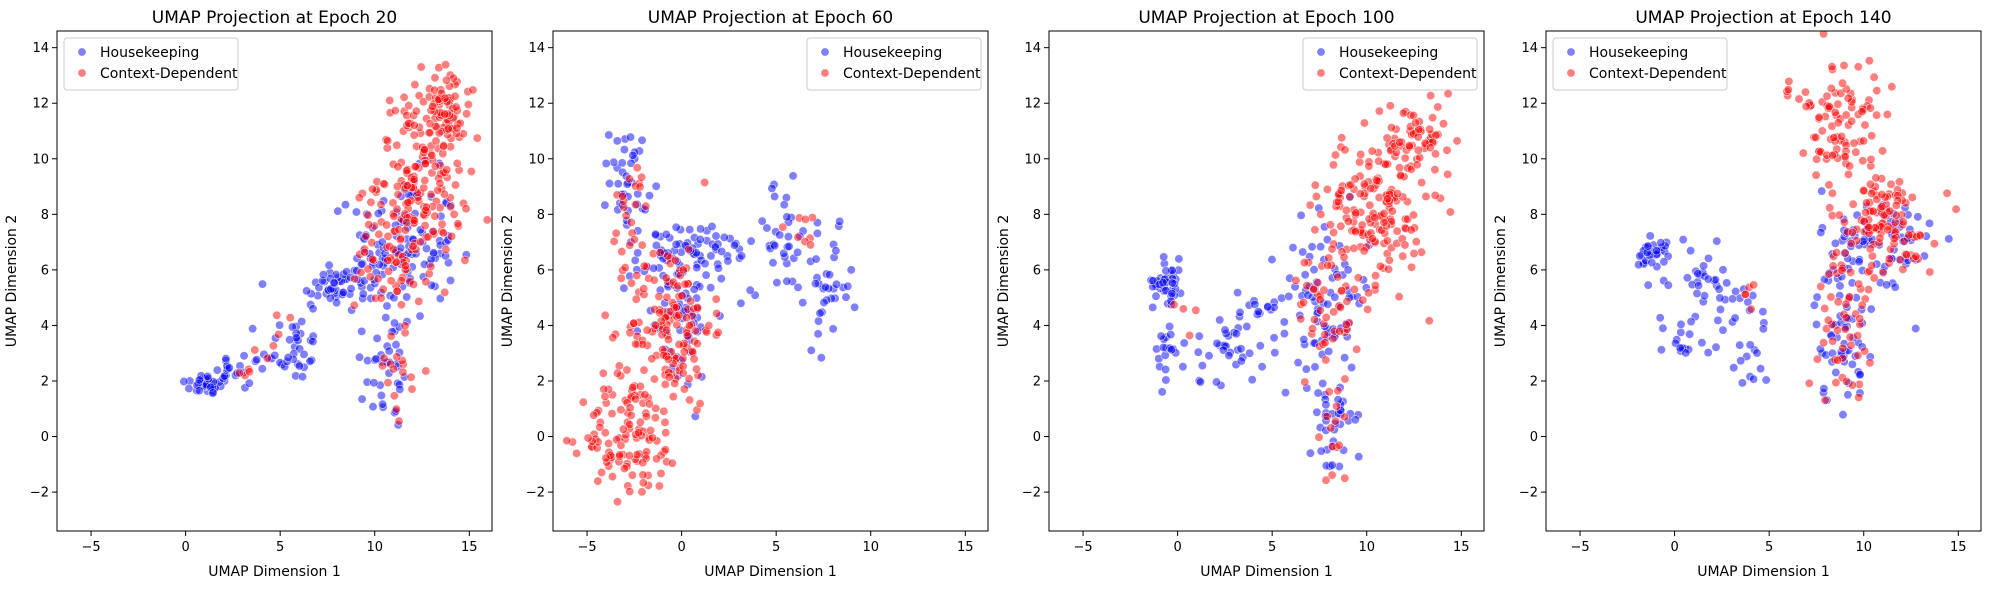  I want to click on y-tick-label: 2, so click(1037, 382).